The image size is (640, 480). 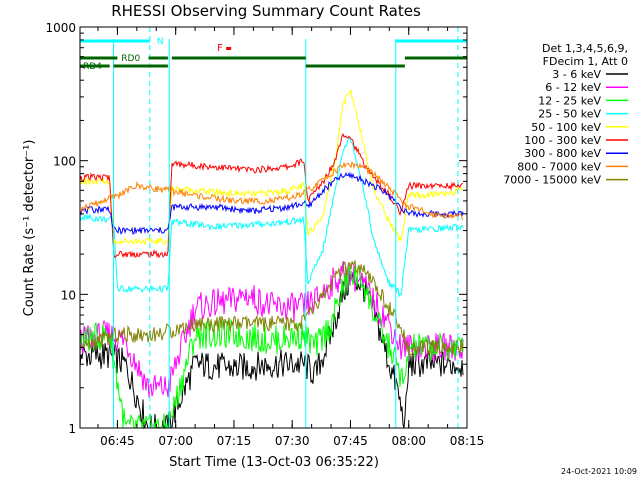 I want to click on y-tick-label-1: 10, so click(x=68, y=295).